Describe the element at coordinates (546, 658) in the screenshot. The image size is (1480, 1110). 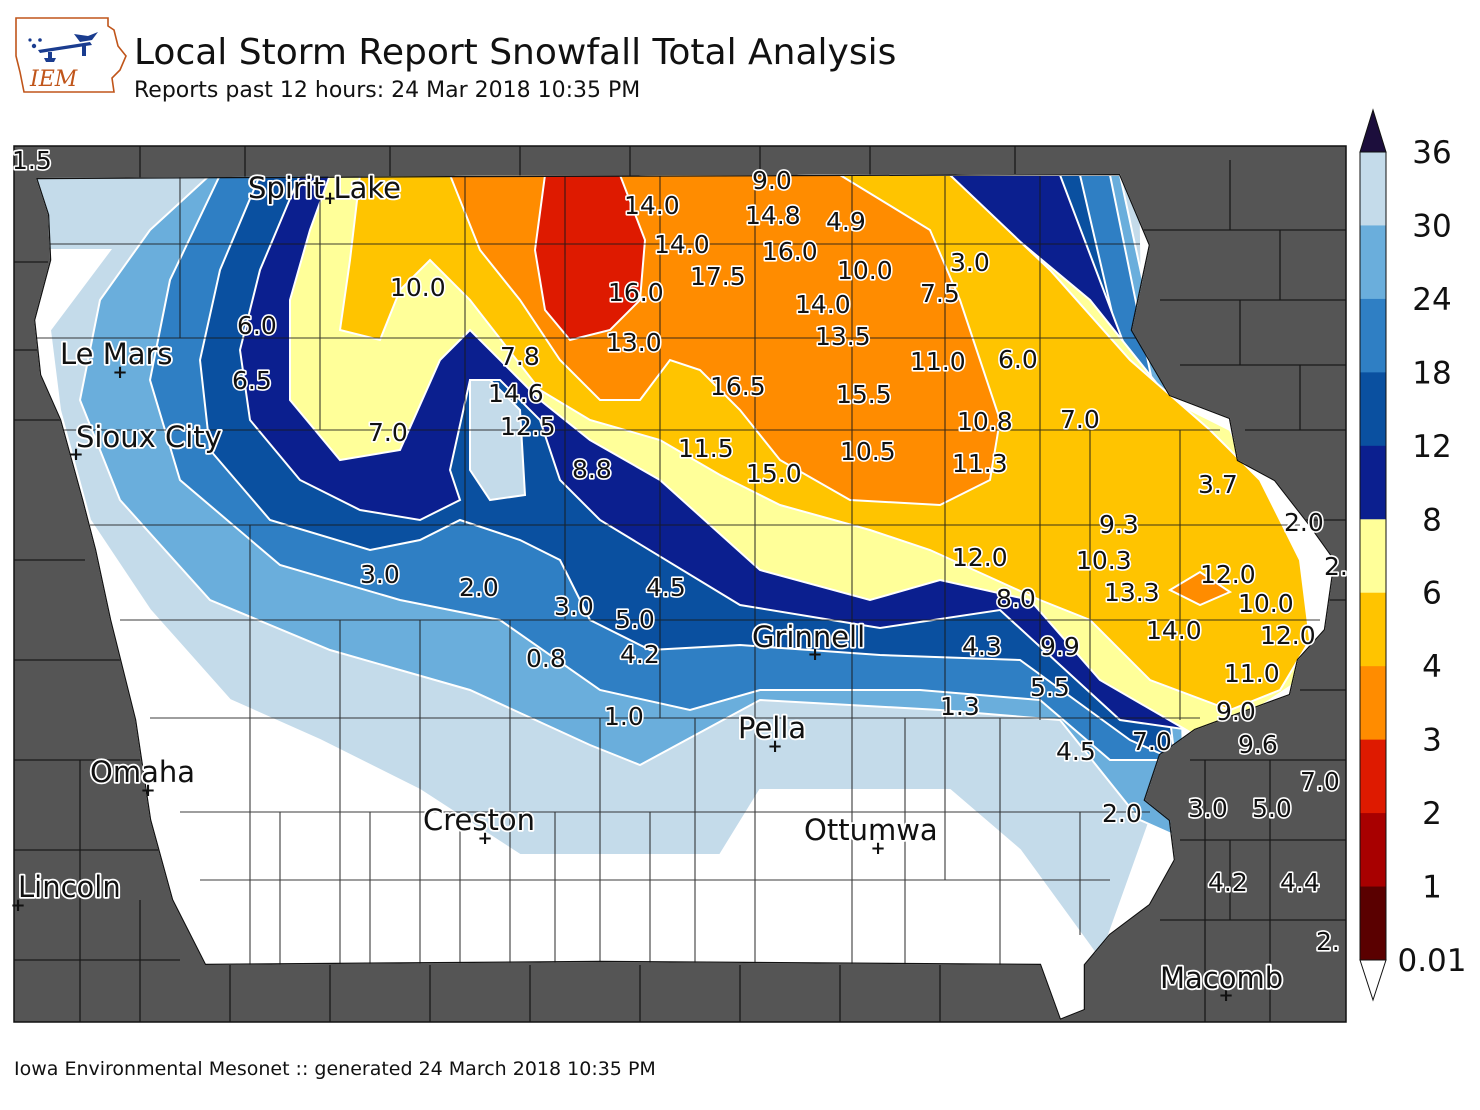
I see `snowfall-report-value: 0.8` at that location.